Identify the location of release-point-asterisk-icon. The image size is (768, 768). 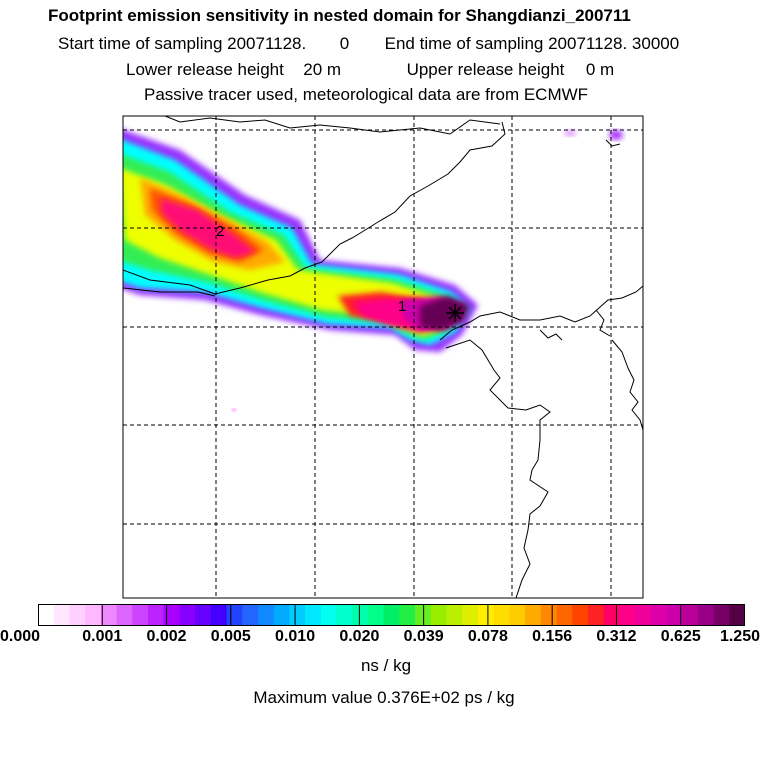
(455, 313).